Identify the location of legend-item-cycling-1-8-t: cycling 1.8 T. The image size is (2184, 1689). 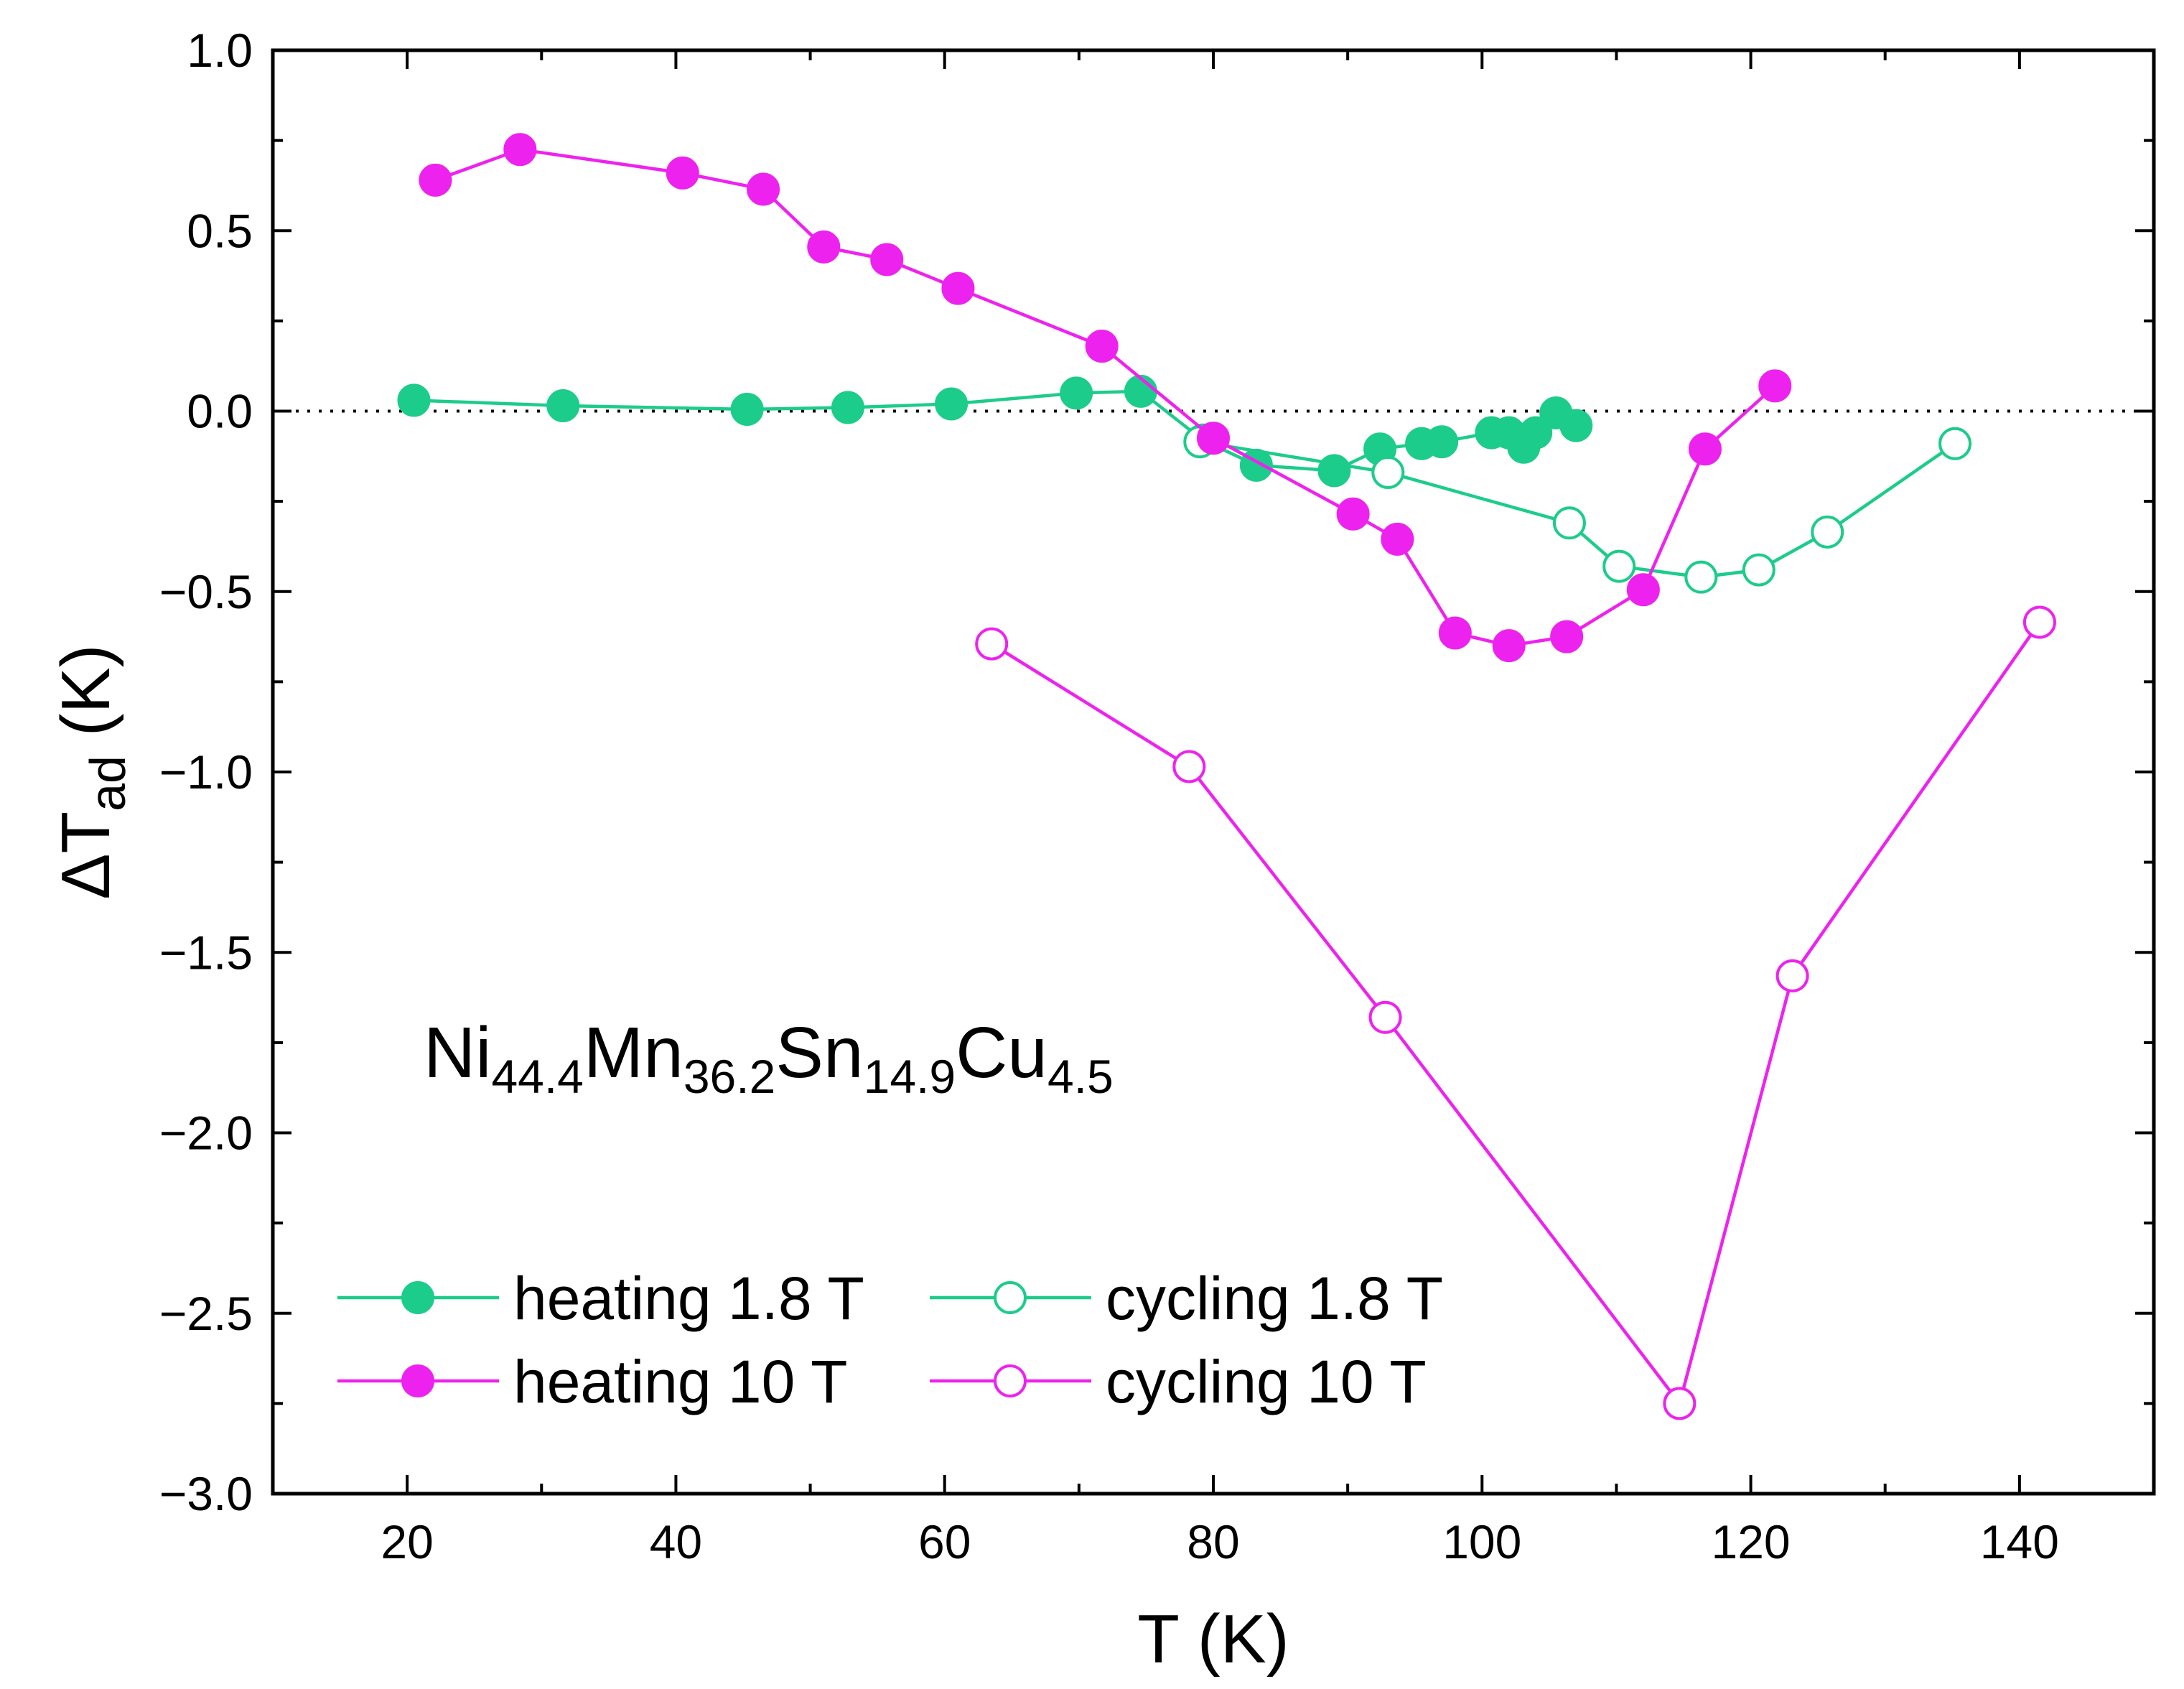
(1186, 1298).